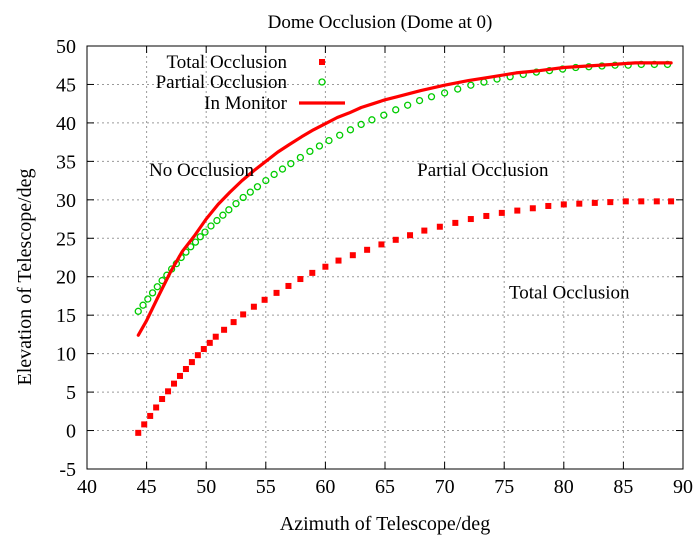 Image resolution: width=700 pixels, height=542 pixels. Describe the element at coordinates (246, 103) in the screenshot. I see `legend-label-in-monitor: In Monitor` at that location.